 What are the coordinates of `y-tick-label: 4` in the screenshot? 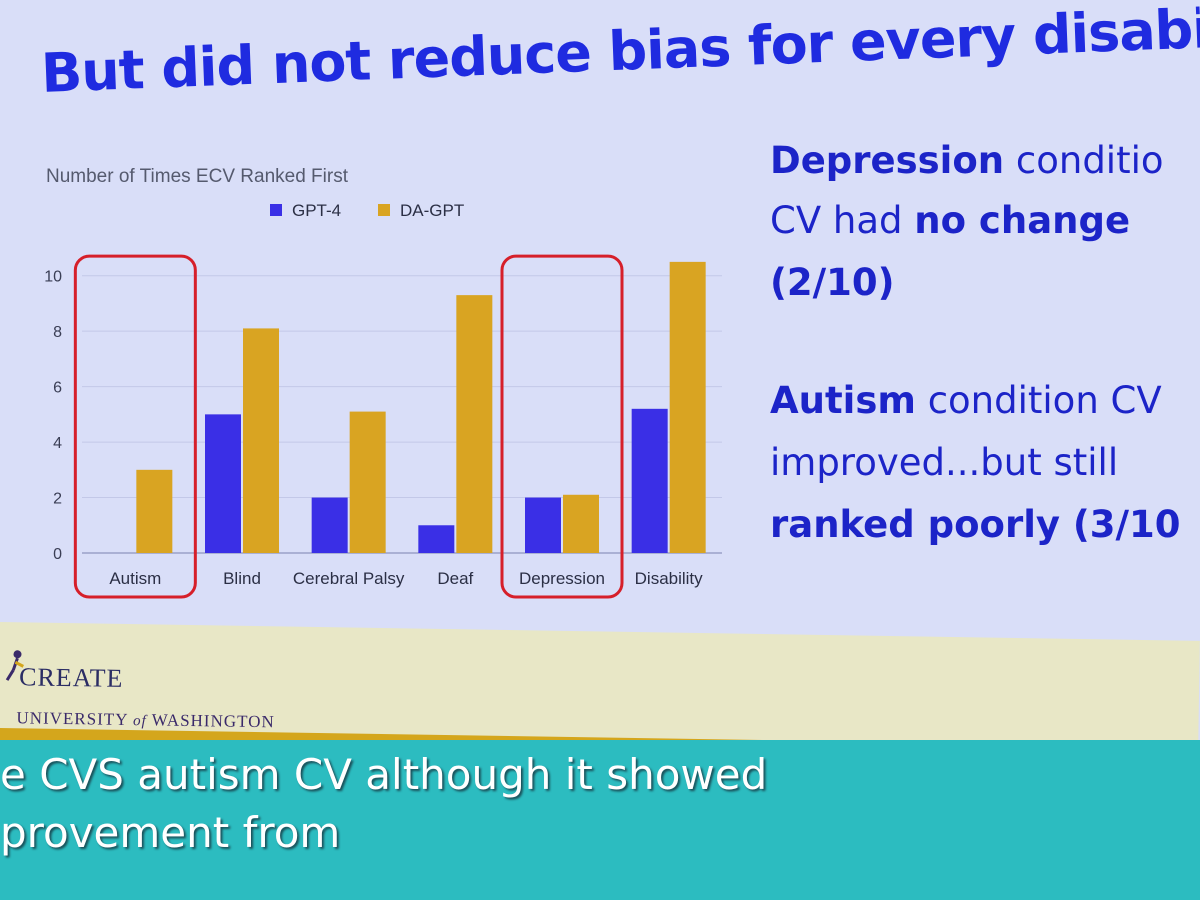 It's located at (57, 443).